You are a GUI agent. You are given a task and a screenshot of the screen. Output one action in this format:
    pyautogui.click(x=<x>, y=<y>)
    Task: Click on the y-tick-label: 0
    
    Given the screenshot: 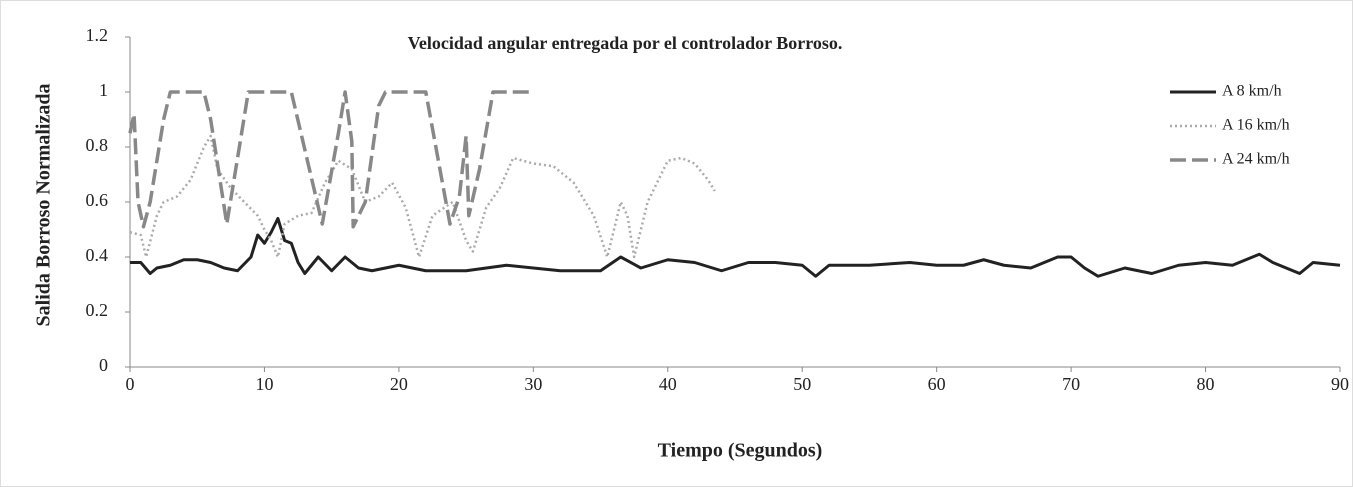 What is the action you would take?
    pyautogui.click(x=103, y=365)
    